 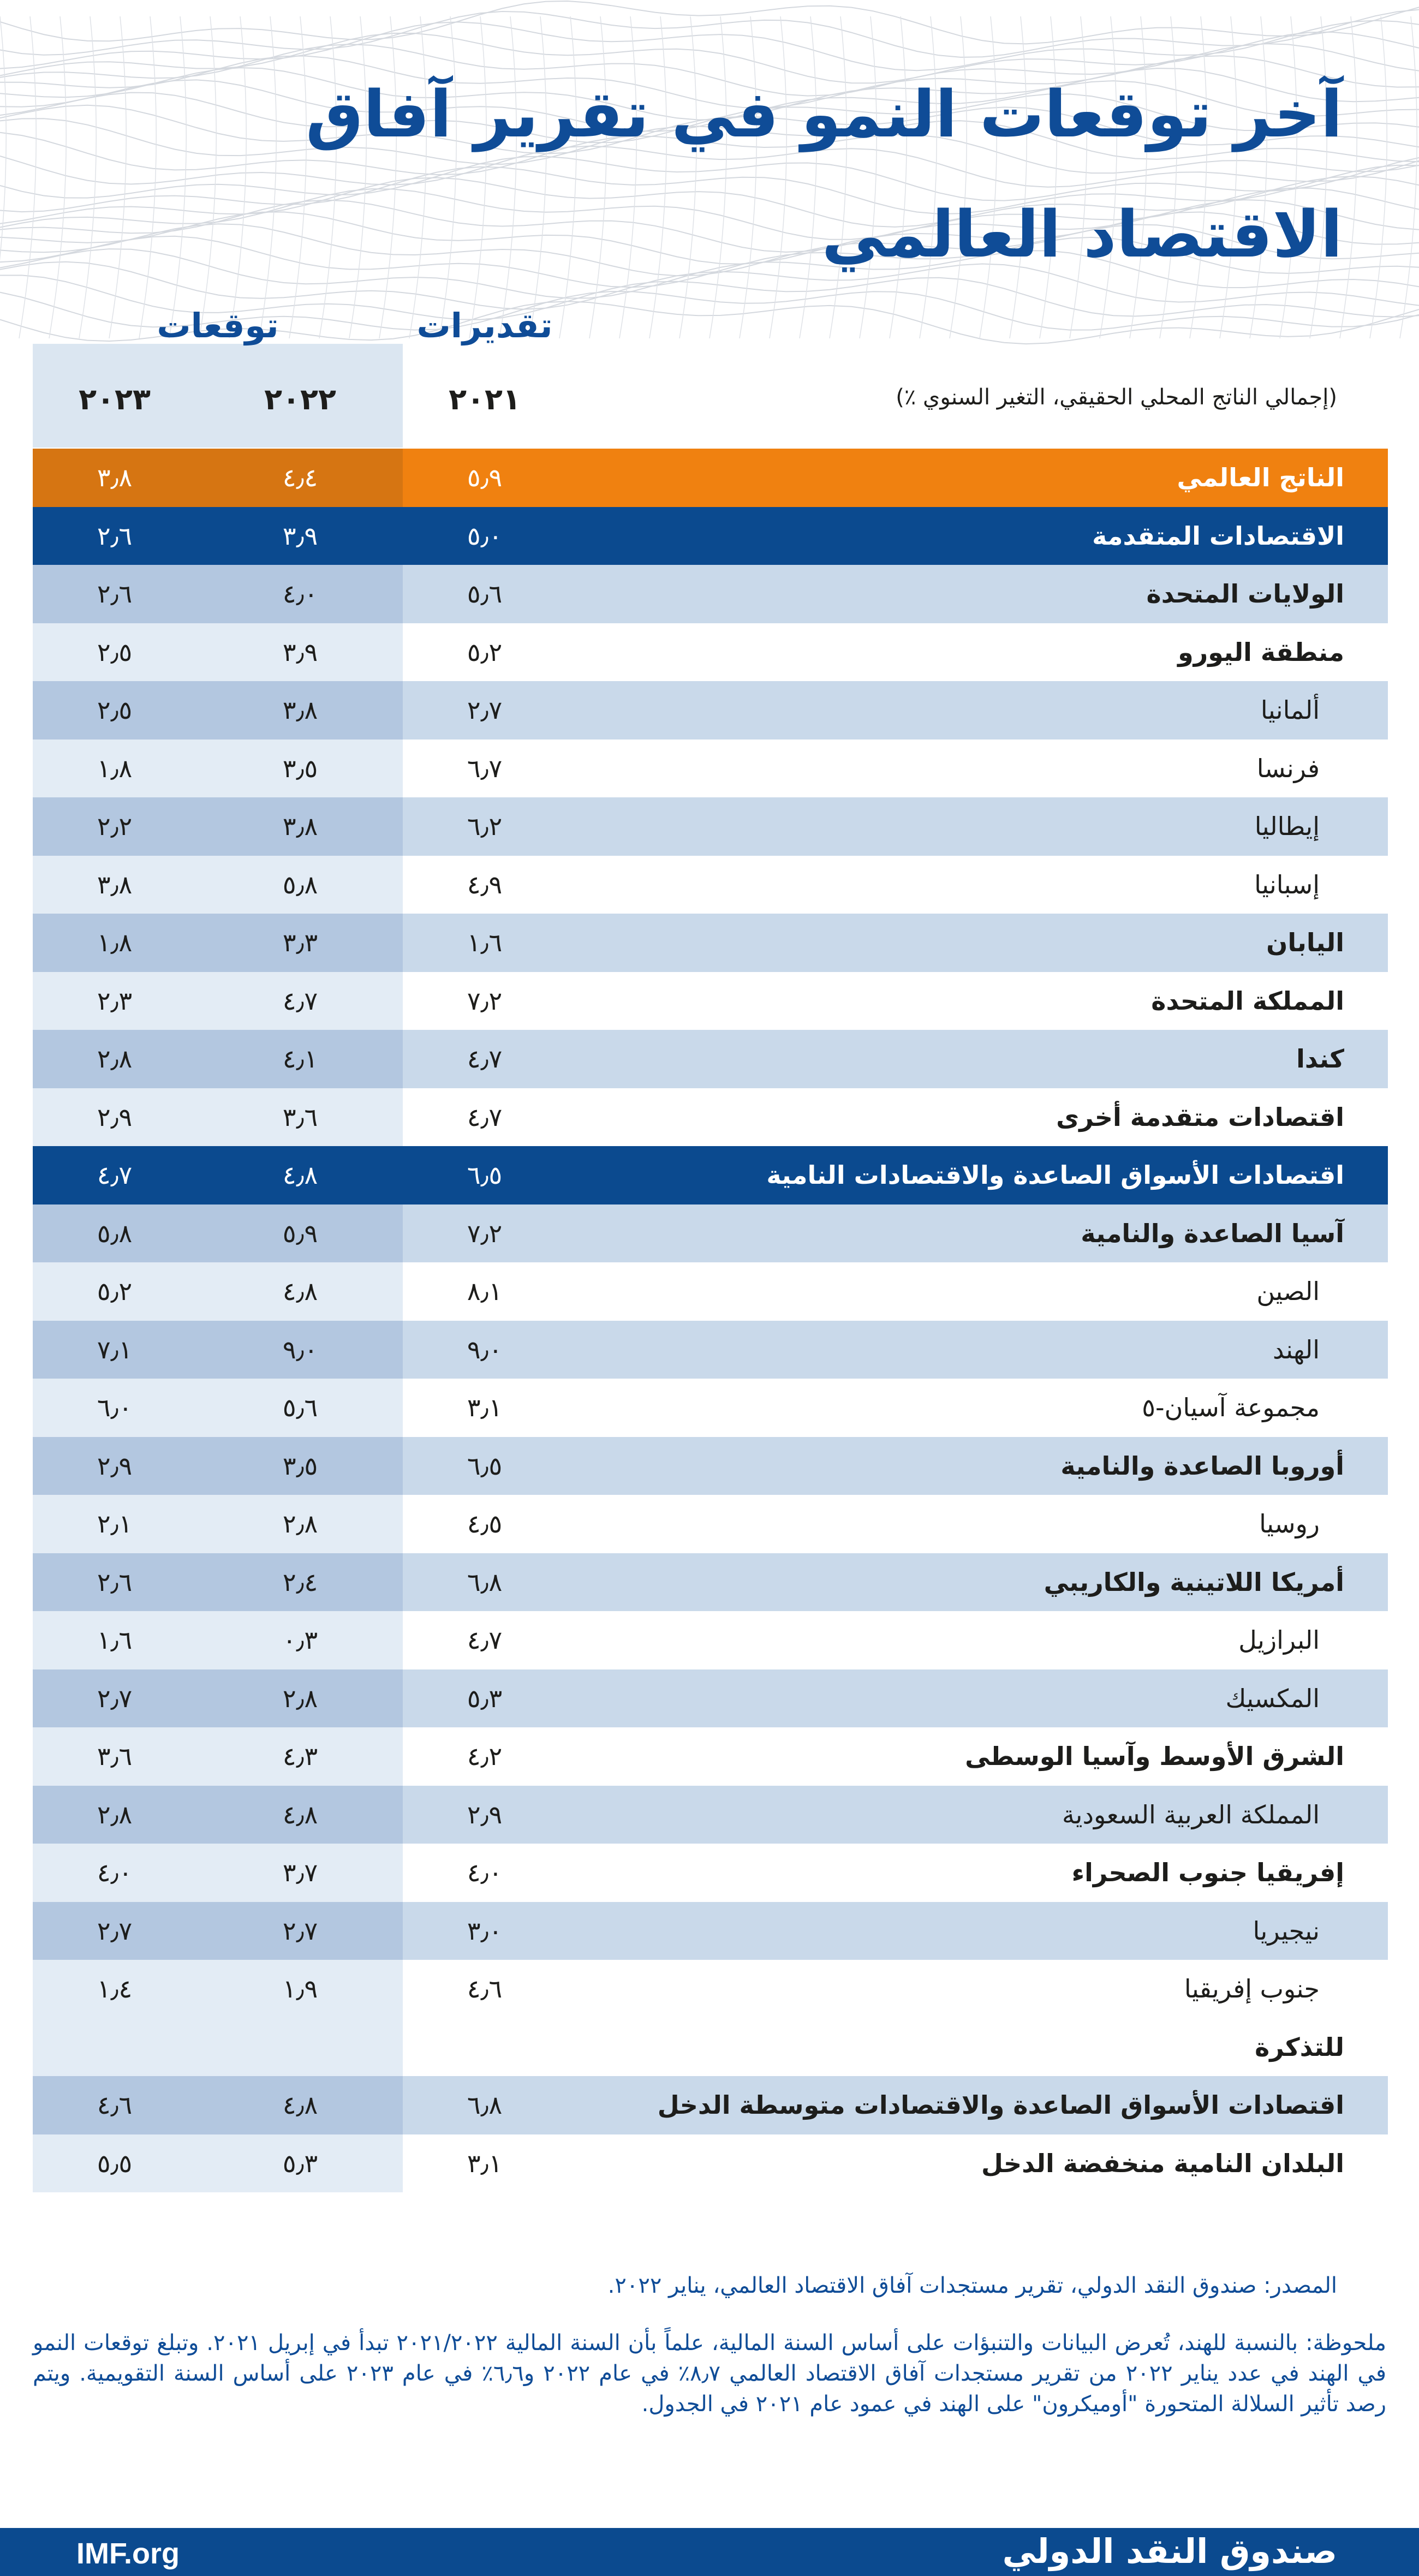 What do you see at coordinates (300, 1582) in the screenshot?
I see `value-2022: ٢٫٤` at bounding box center [300, 1582].